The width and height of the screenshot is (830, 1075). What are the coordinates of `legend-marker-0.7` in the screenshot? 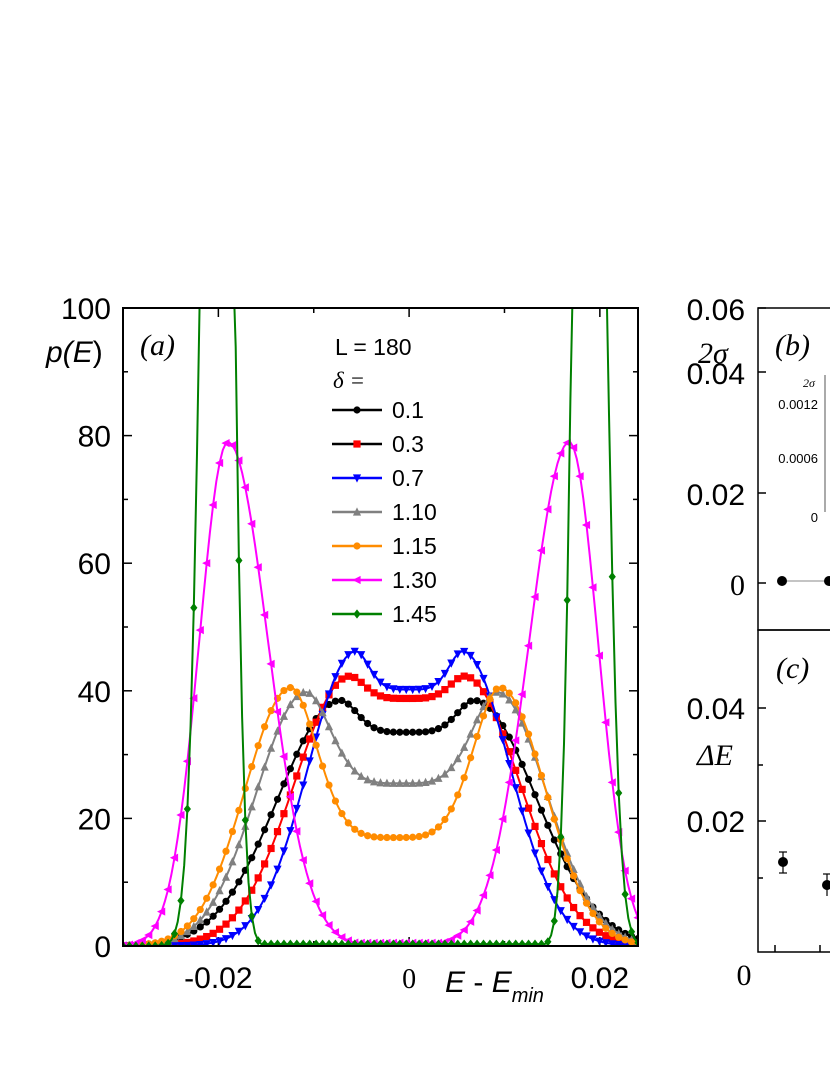 It's located at (357, 478).